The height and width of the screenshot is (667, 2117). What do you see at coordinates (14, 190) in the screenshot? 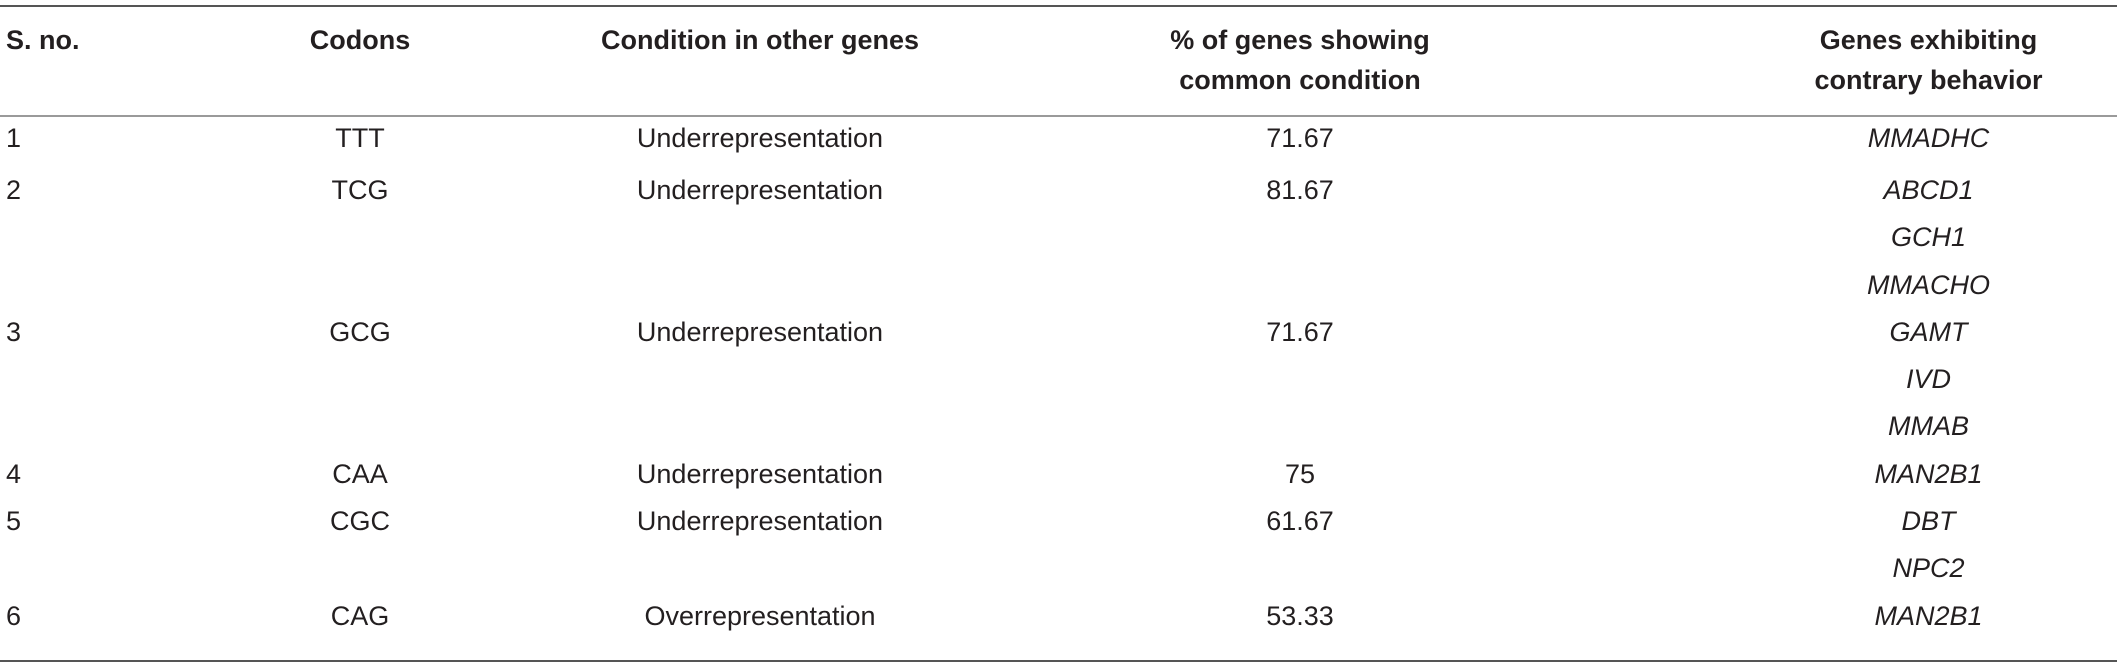
I see `cell-sno: 2` at bounding box center [14, 190].